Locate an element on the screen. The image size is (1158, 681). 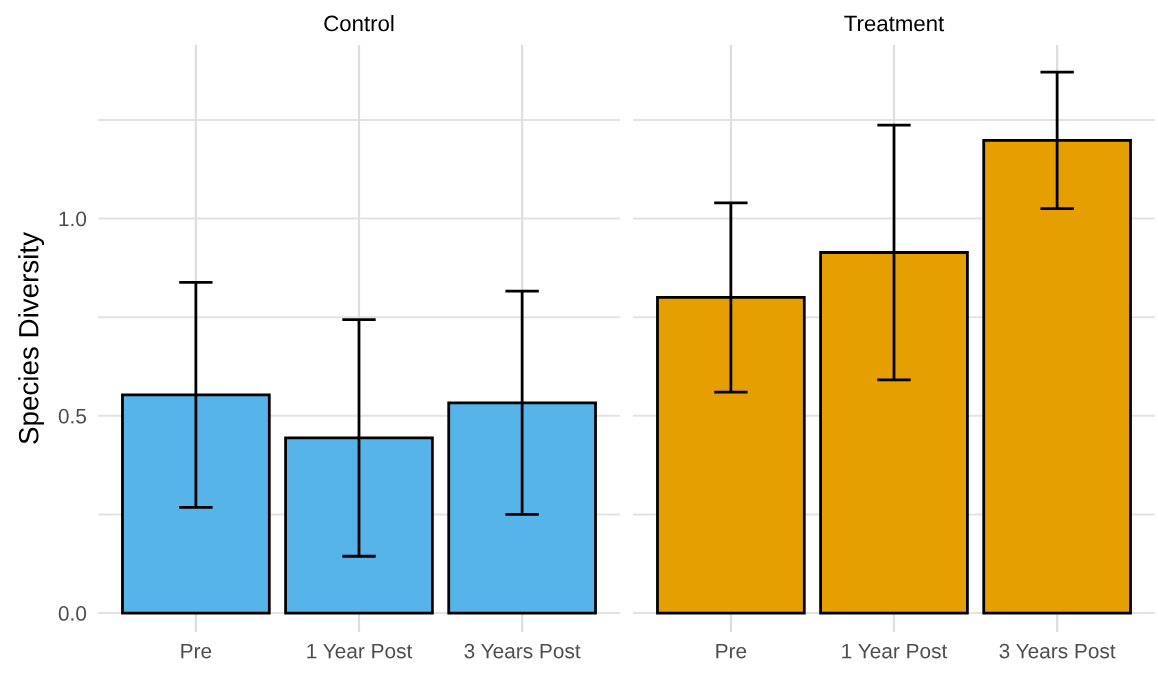
y-tick-label: 1.0 is located at coordinates (73, 219).